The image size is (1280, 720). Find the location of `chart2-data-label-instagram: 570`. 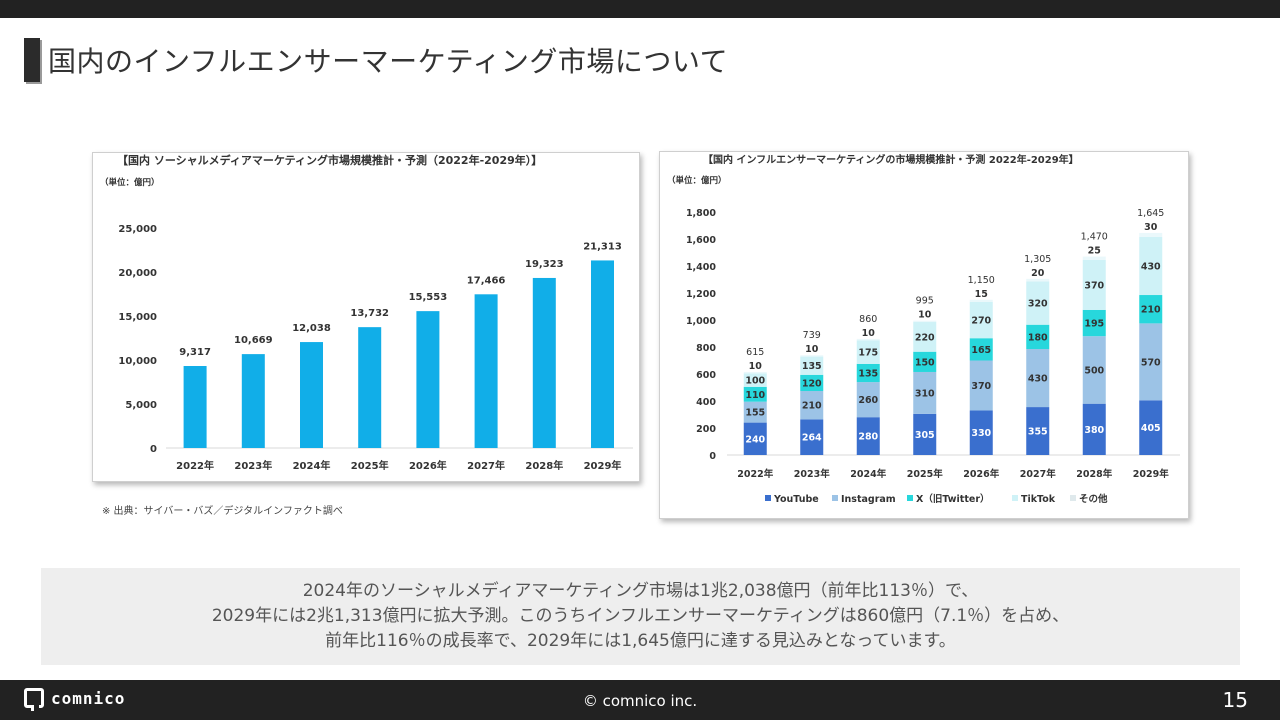

chart2-data-label-instagram: 570 is located at coordinates (1151, 362).